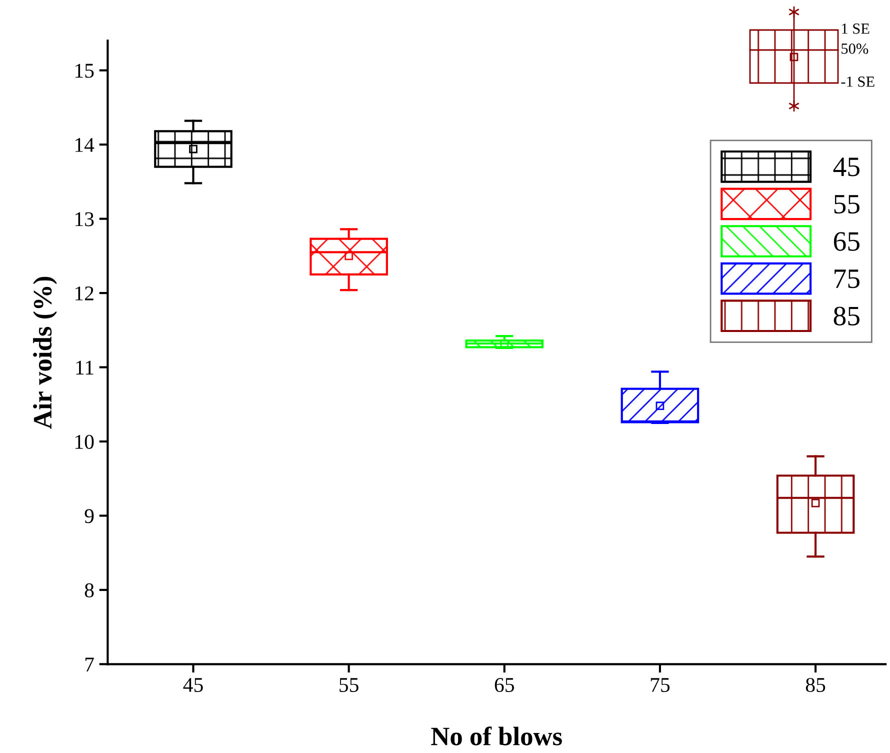 The image size is (890, 753). Describe the element at coordinates (89, 665) in the screenshot. I see `y-tick-label: 7` at that location.